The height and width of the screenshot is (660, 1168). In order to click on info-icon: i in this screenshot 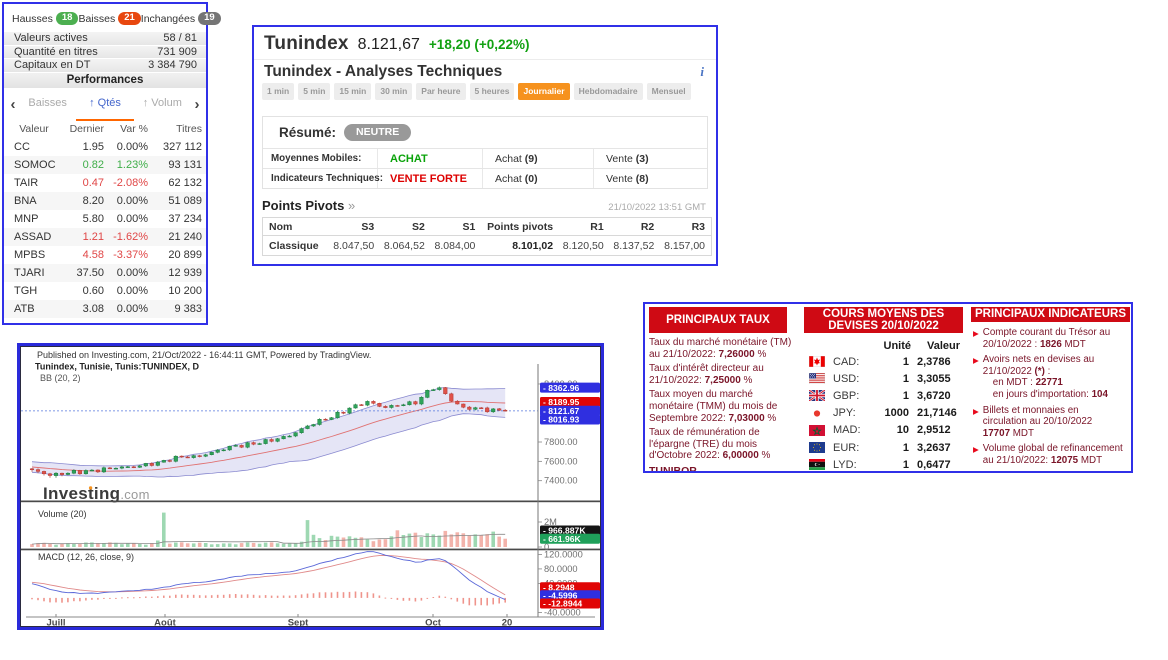, I will do `click(702, 71)`.